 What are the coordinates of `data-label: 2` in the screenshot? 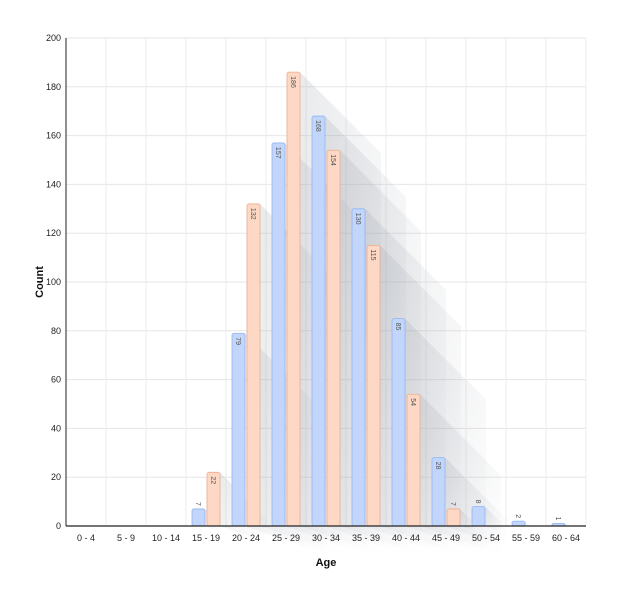 It's located at (517, 516).